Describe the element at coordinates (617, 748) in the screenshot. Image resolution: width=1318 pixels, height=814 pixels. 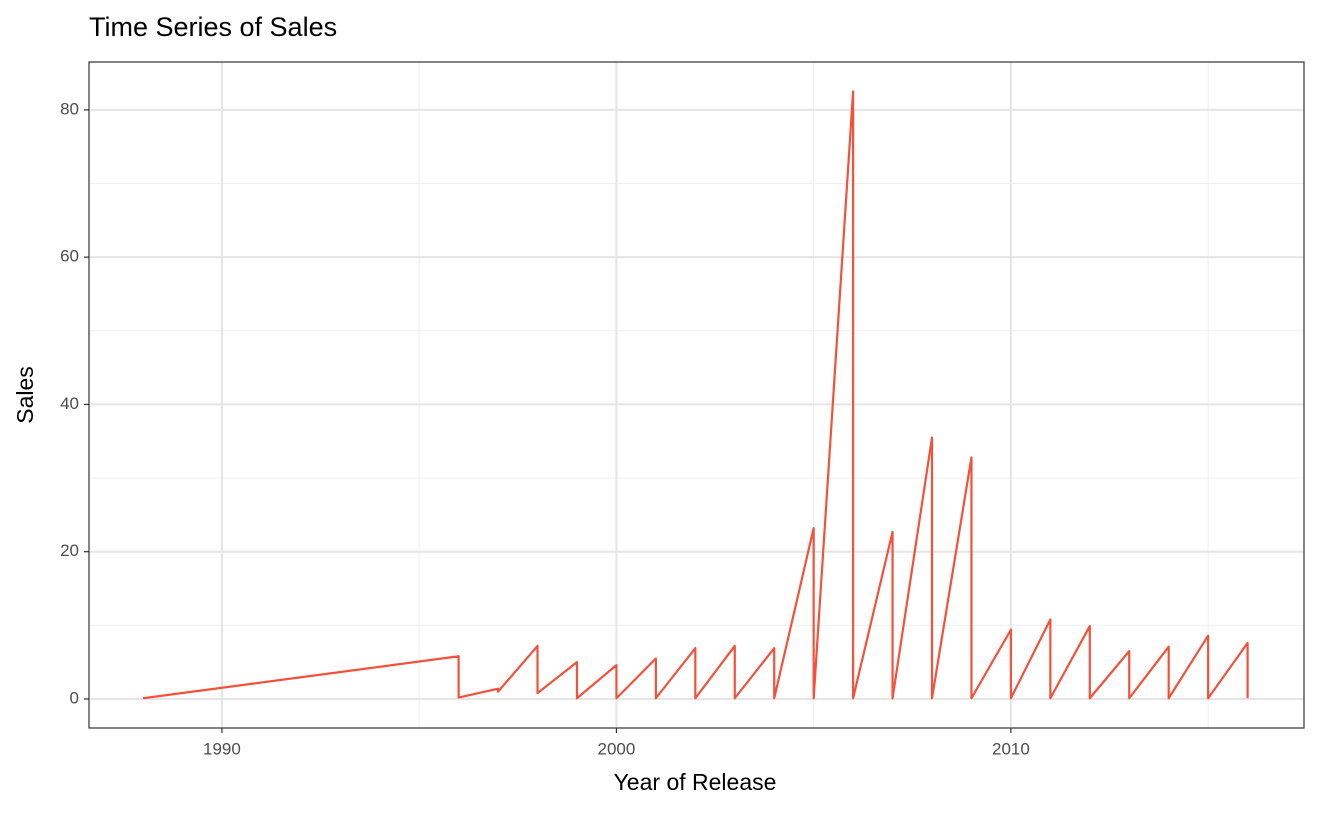
I see `x-tick-label: 2000` at that location.